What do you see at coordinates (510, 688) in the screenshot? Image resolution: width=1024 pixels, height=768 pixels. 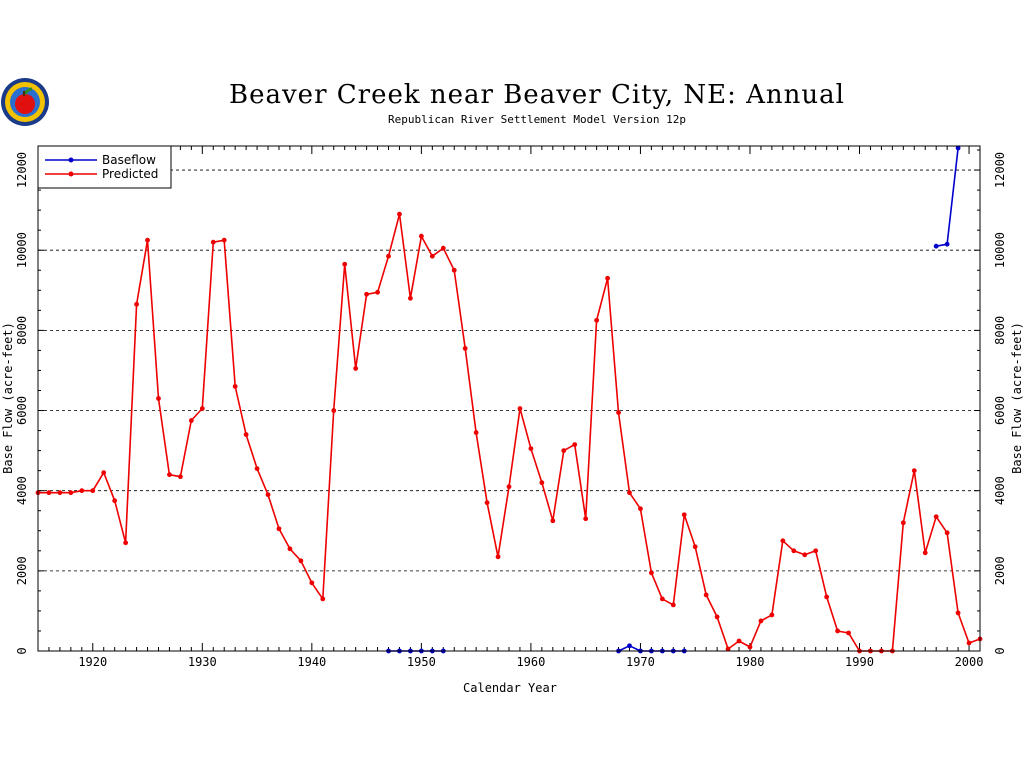 I see `x-axis-label: Calendar Year` at bounding box center [510, 688].